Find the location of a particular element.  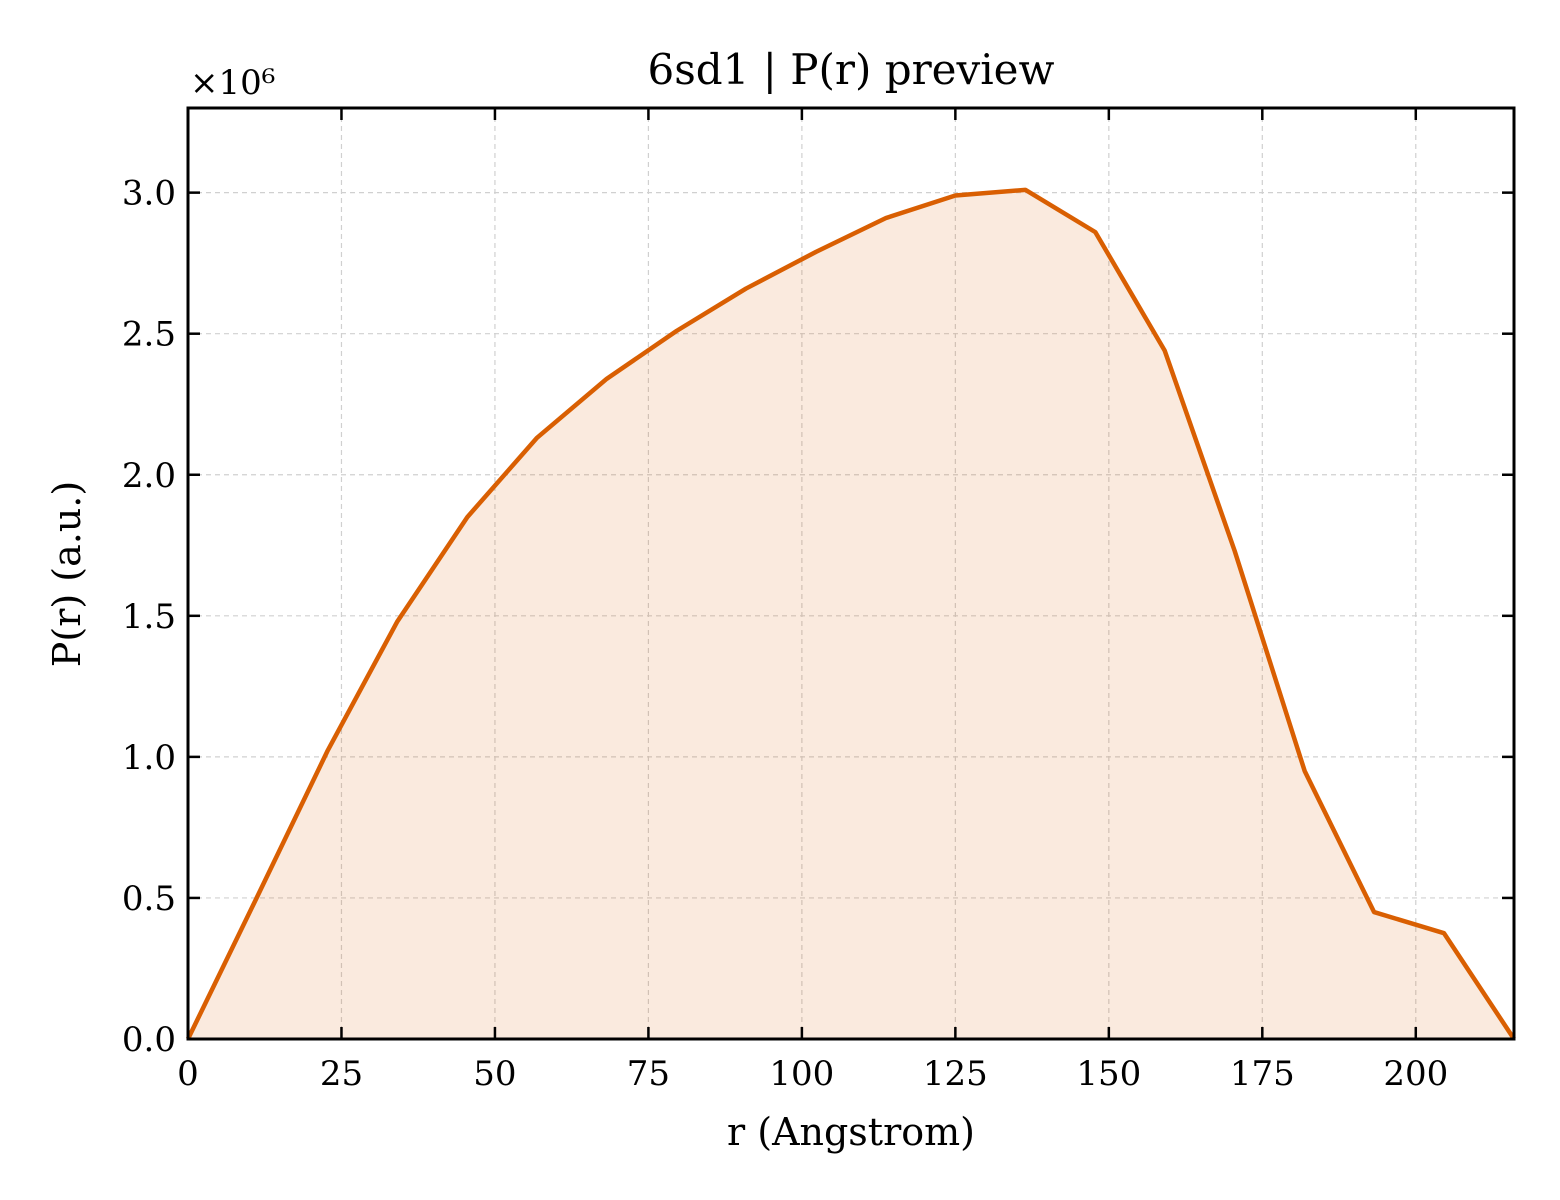

x-tick-label: 25 is located at coordinates (341, 1074).